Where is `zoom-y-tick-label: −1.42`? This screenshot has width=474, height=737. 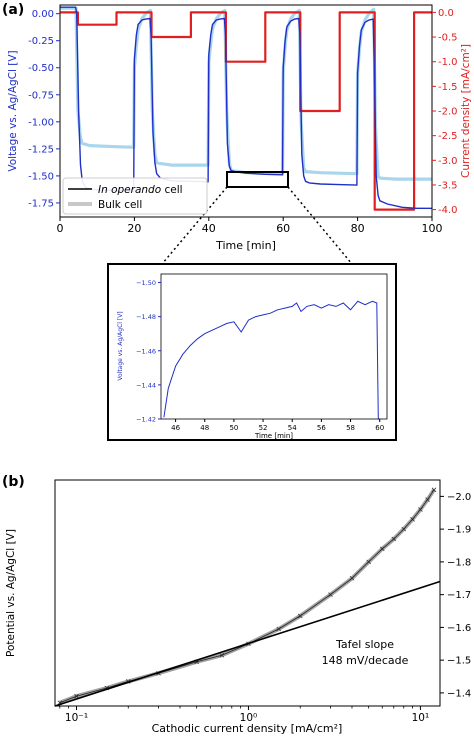
zoom-y-tick-label: −1.42 is located at coordinates (146, 420).